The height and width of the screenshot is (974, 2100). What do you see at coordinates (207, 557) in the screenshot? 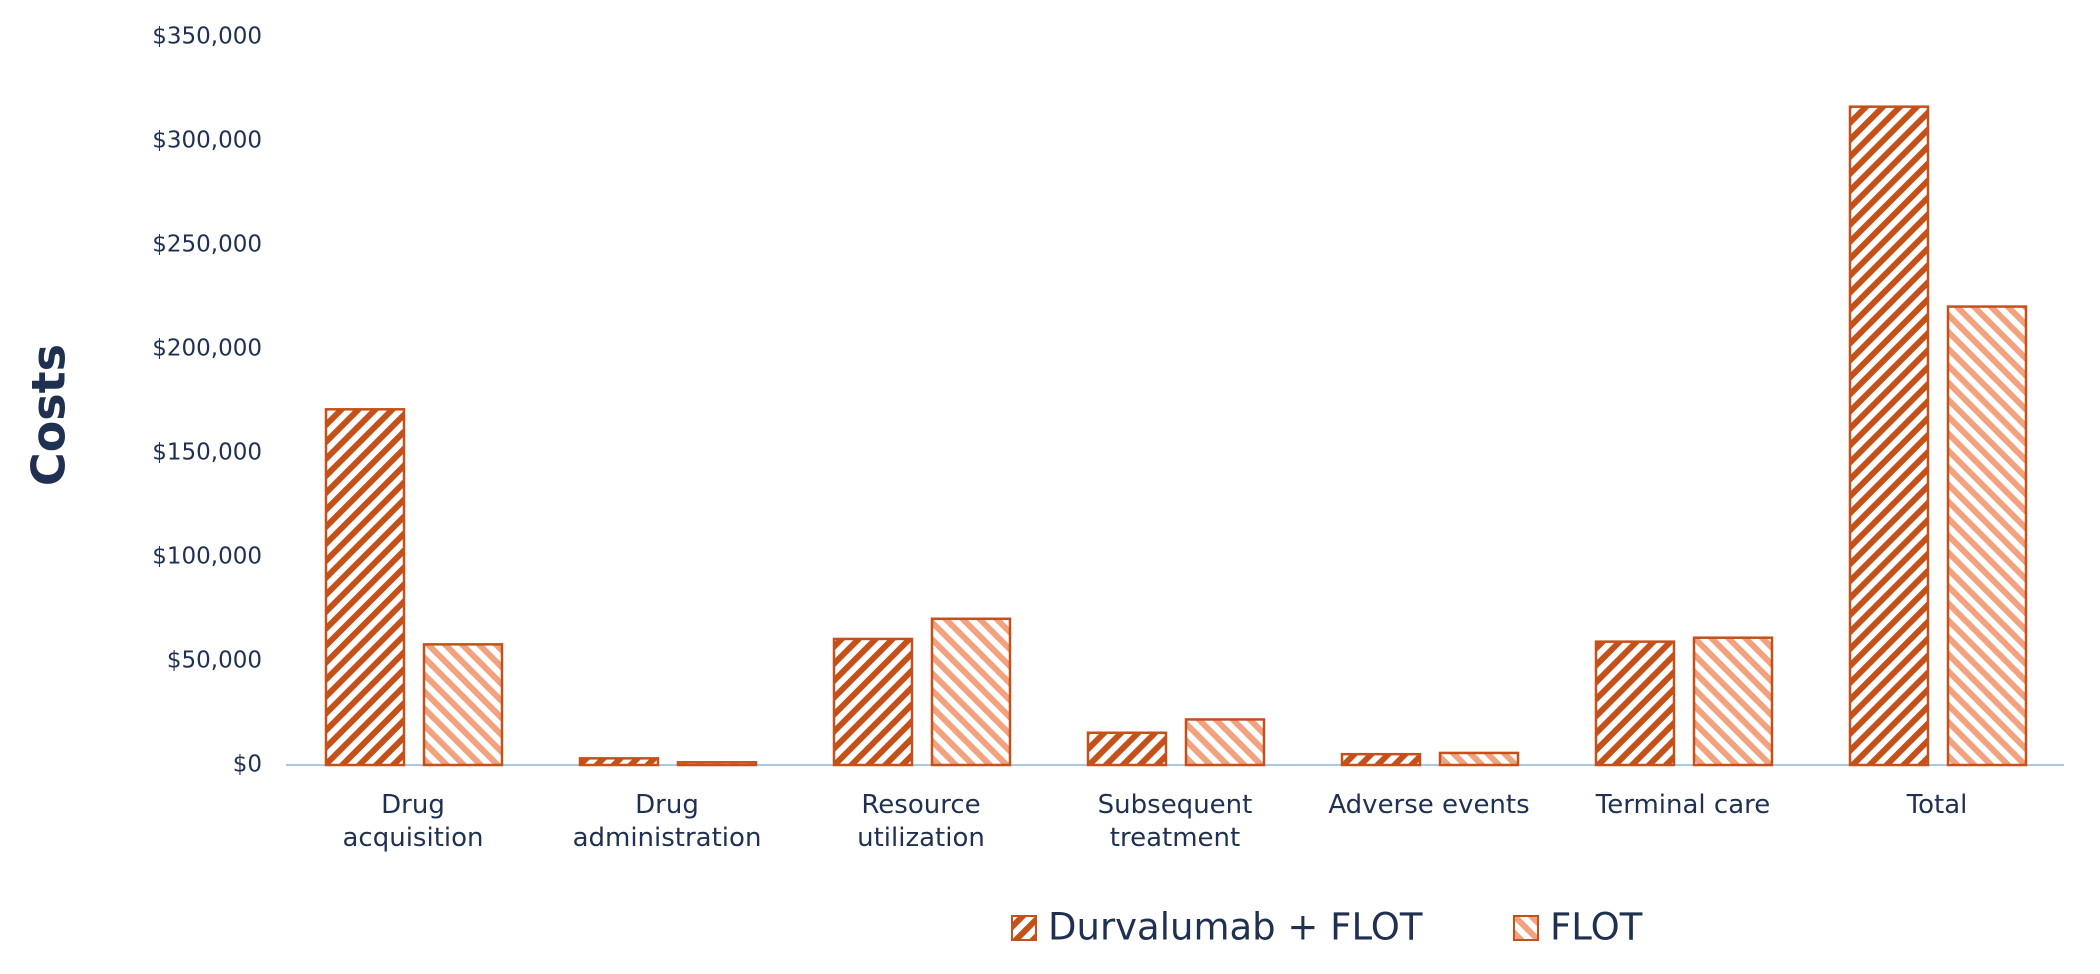
I see `y-tick-label: $100,000` at bounding box center [207, 557].